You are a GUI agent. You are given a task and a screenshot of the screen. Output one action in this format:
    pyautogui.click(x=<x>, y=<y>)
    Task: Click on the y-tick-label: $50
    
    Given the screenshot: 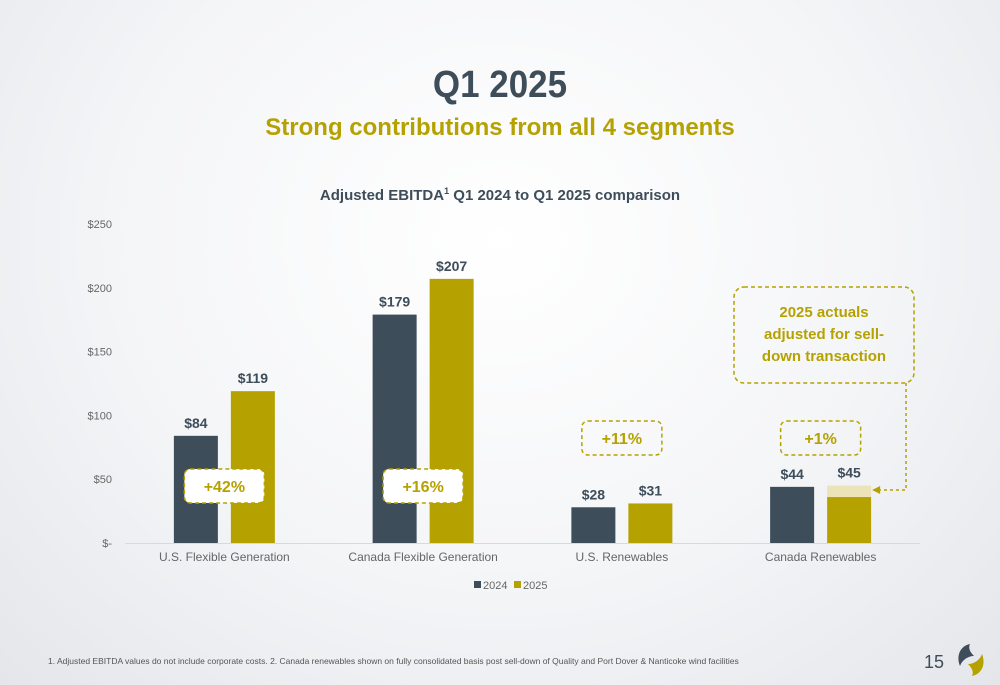 What is the action you would take?
    pyautogui.click(x=103, y=480)
    